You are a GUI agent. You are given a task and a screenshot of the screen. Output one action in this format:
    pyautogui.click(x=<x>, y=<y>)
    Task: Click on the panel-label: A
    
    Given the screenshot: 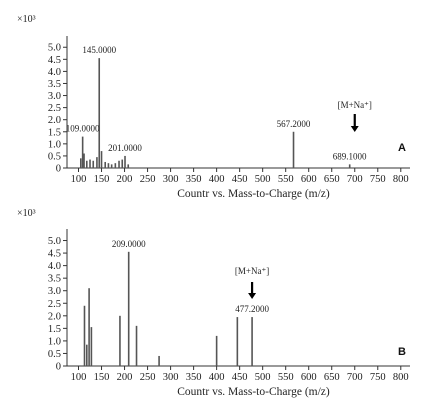 What is the action you would take?
    pyautogui.click(x=402, y=148)
    